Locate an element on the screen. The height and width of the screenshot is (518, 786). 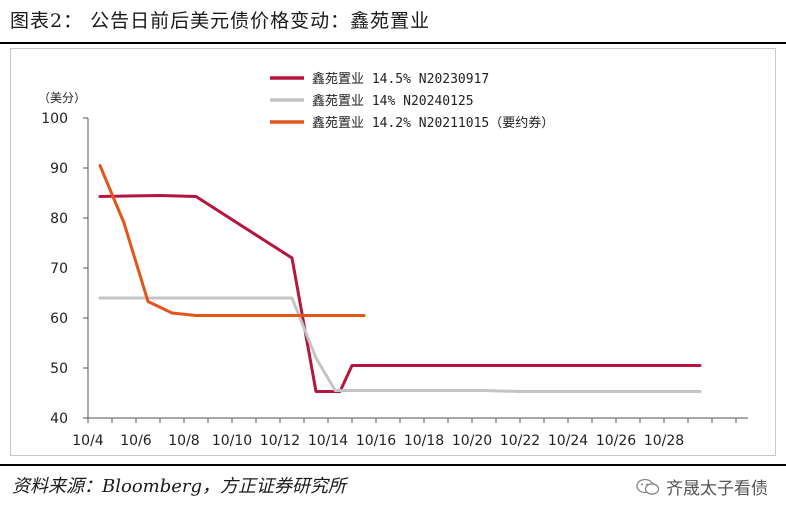
figure-title: 图表2： 公告日前后美元债价格变动：鑫苑置业 is located at coordinates (220, 21).